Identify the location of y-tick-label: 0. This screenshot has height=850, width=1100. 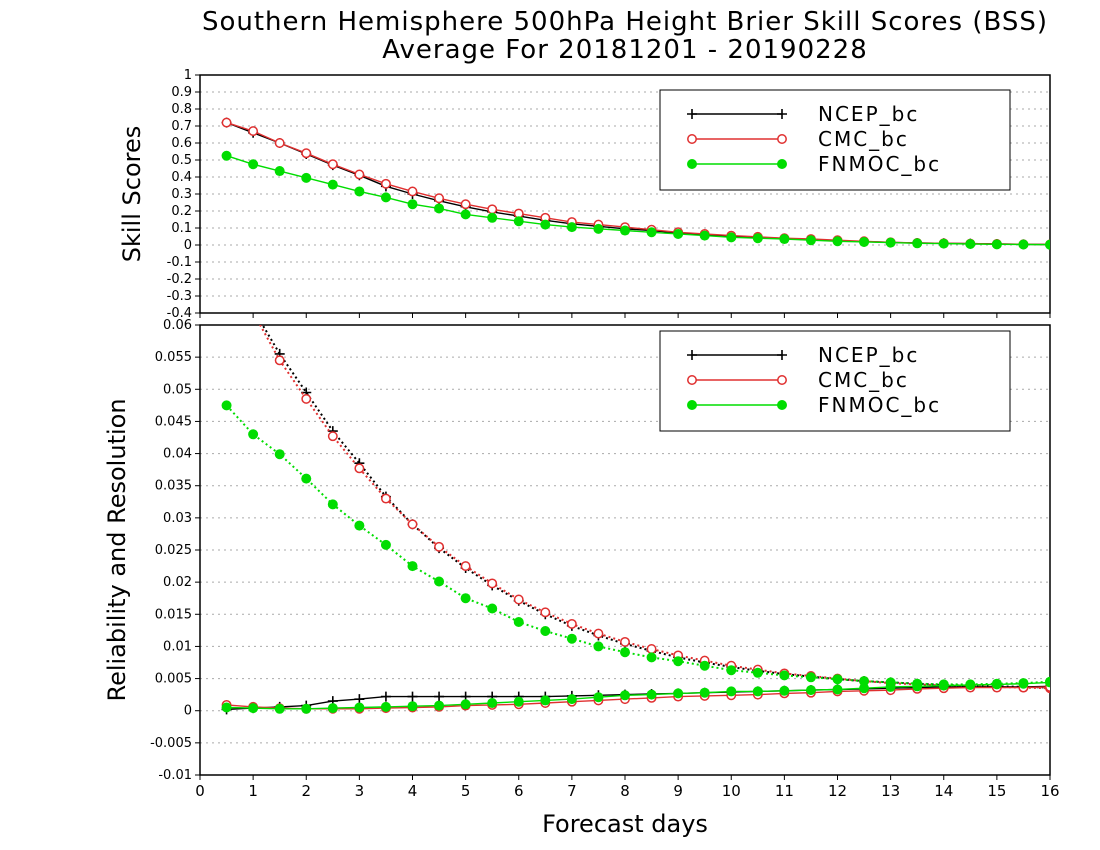
(188, 711).